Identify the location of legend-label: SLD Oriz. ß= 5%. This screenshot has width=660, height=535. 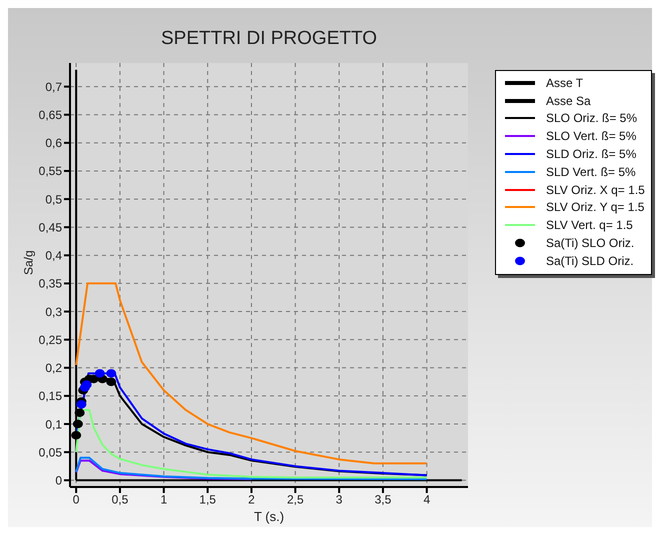
(591, 154).